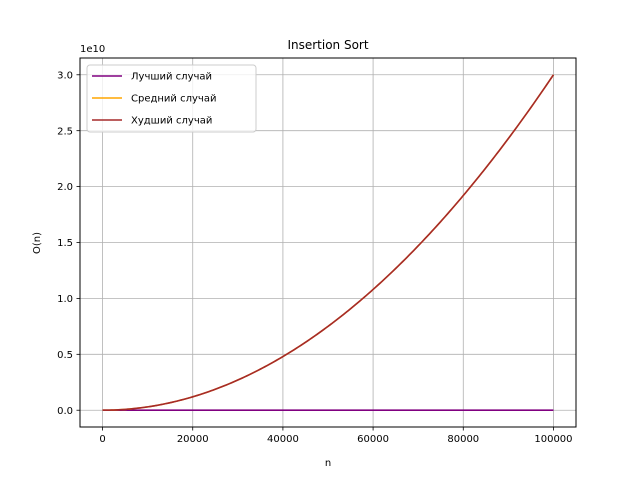 The height and width of the screenshot is (480, 640). I want to click on y-offset-label: 1e10, so click(92, 49).